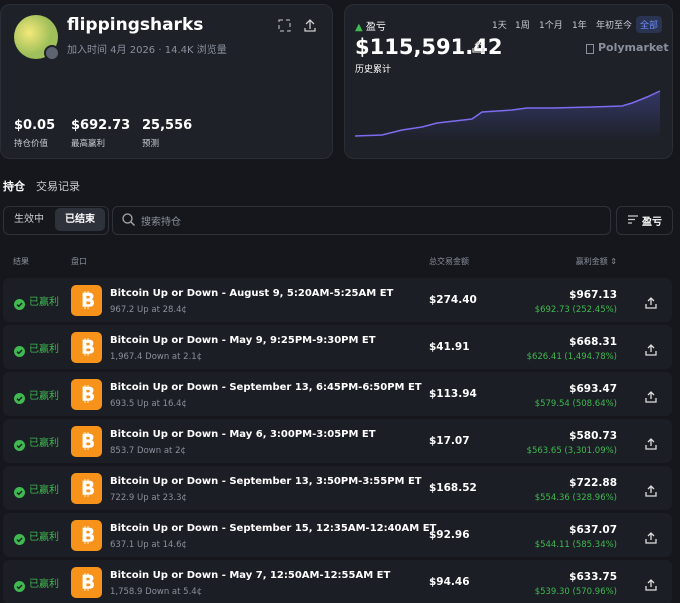 This screenshot has height=603, width=680. I want to click on total-amount: $274.40, so click(453, 300).